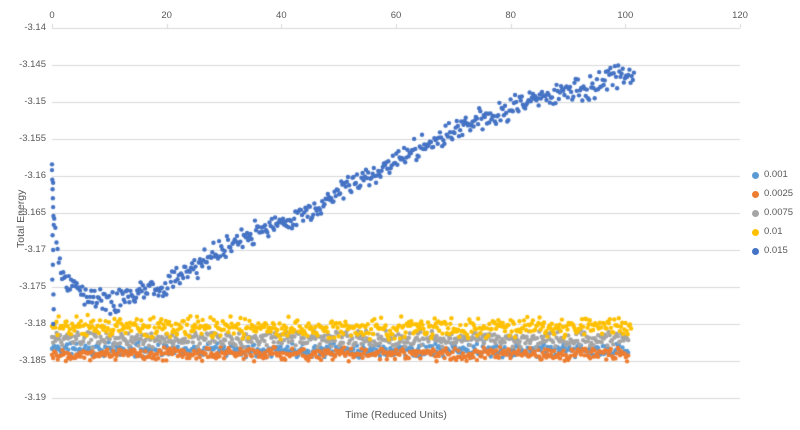 The image size is (800, 430). I want to click on y-tick-label: -3.19, so click(35, 397).